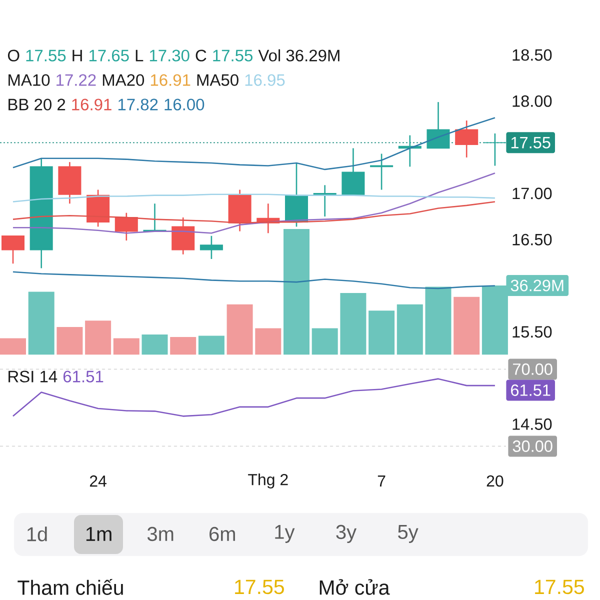  Describe the element at coordinates (532, 101) in the screenshot. I see `y-tick-label: 18.00` at that location.